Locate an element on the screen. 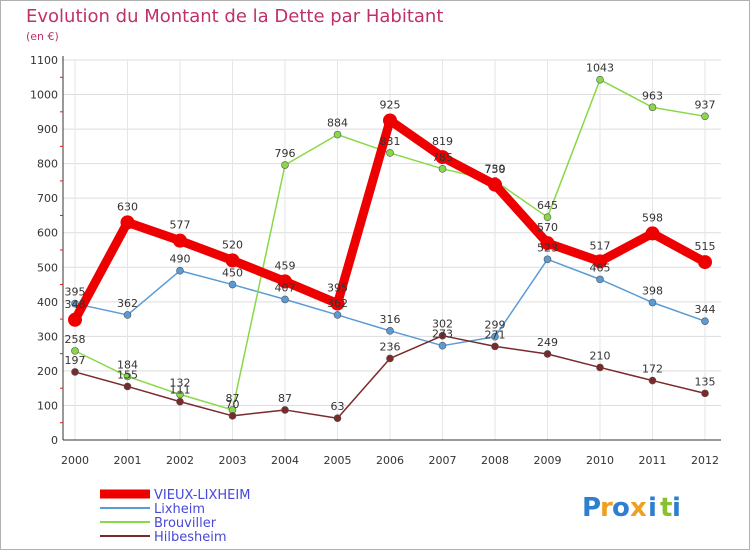 This screenshot has height=550, width=750. y-tick-label: 1100 is located at coordinates (44, 60).